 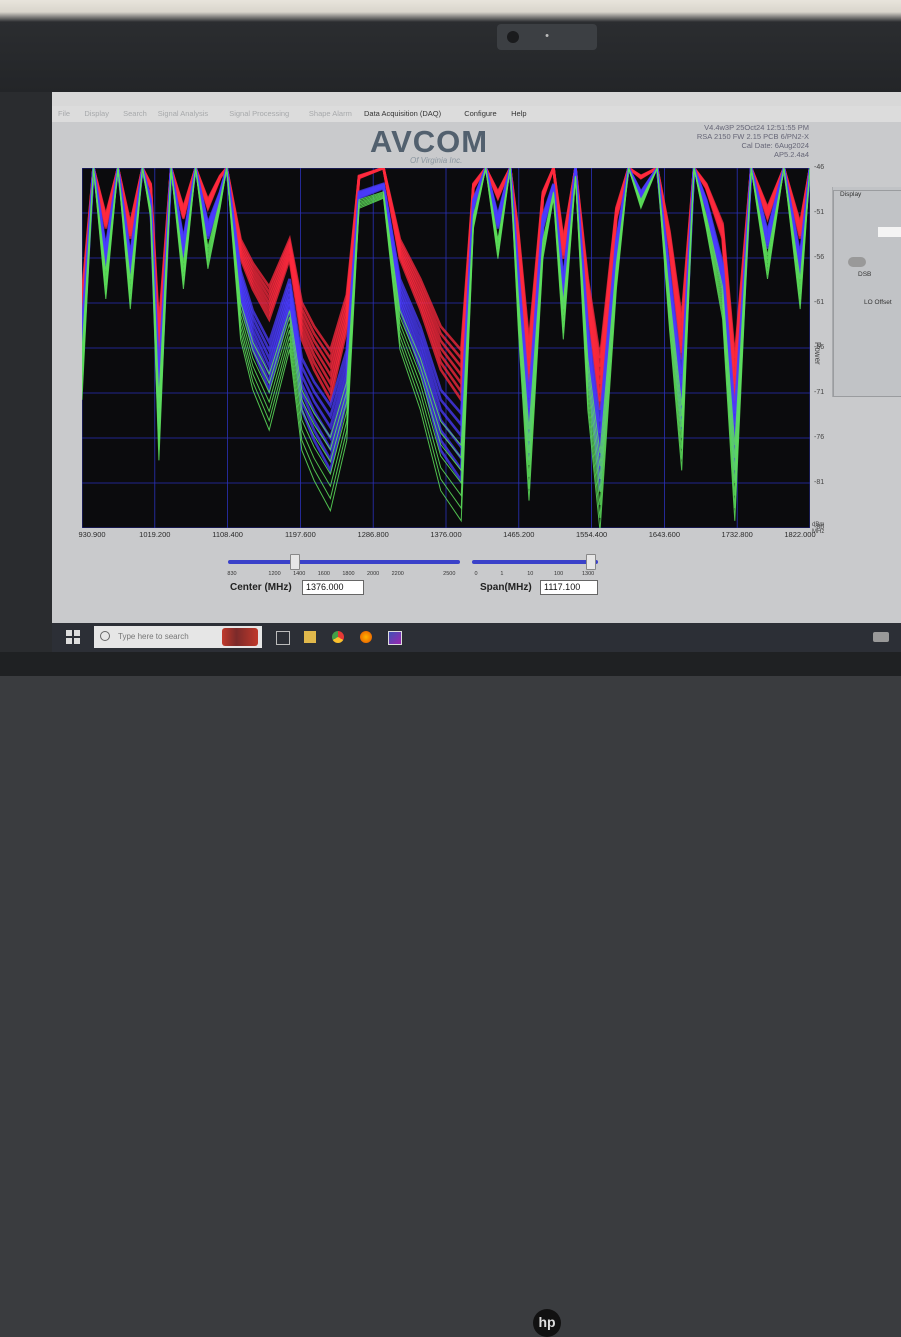 I want to click on span-input, so click(x=569, y=587).